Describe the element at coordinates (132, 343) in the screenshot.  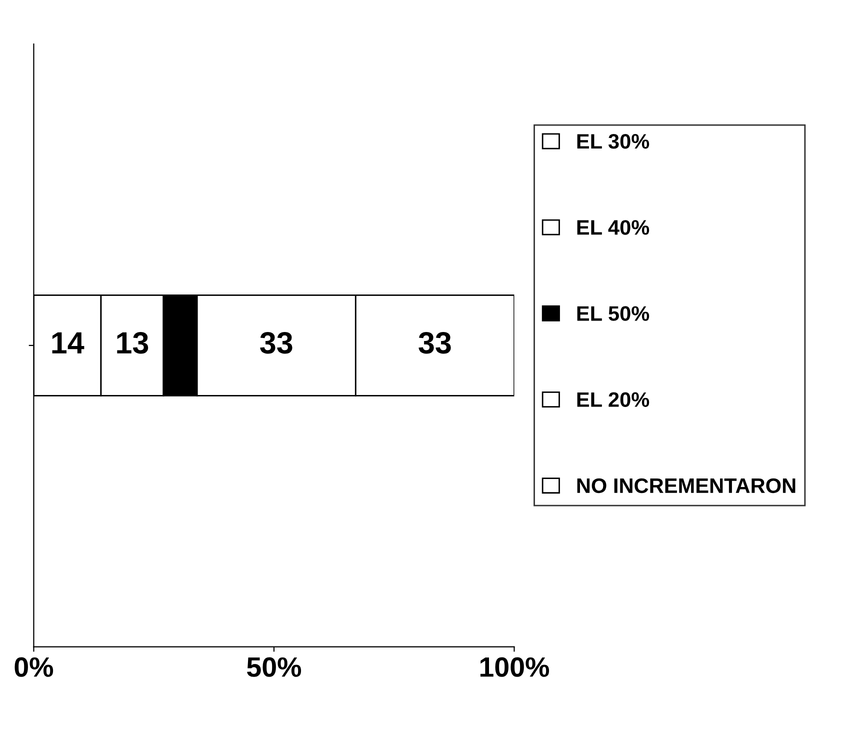
I see `data-label: 13` at that location.